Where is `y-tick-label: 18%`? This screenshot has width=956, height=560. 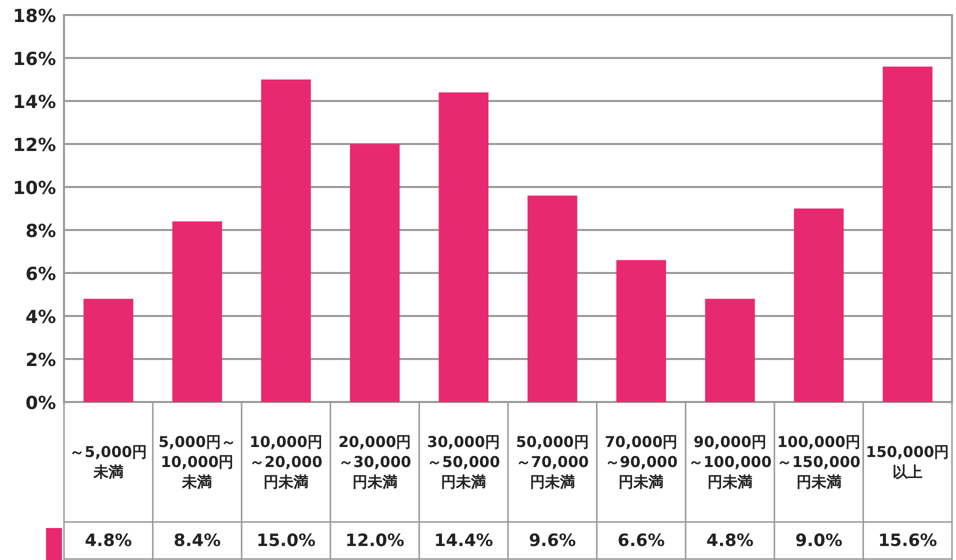
y-tick-label: 18% is located at coordinates (34, 16).